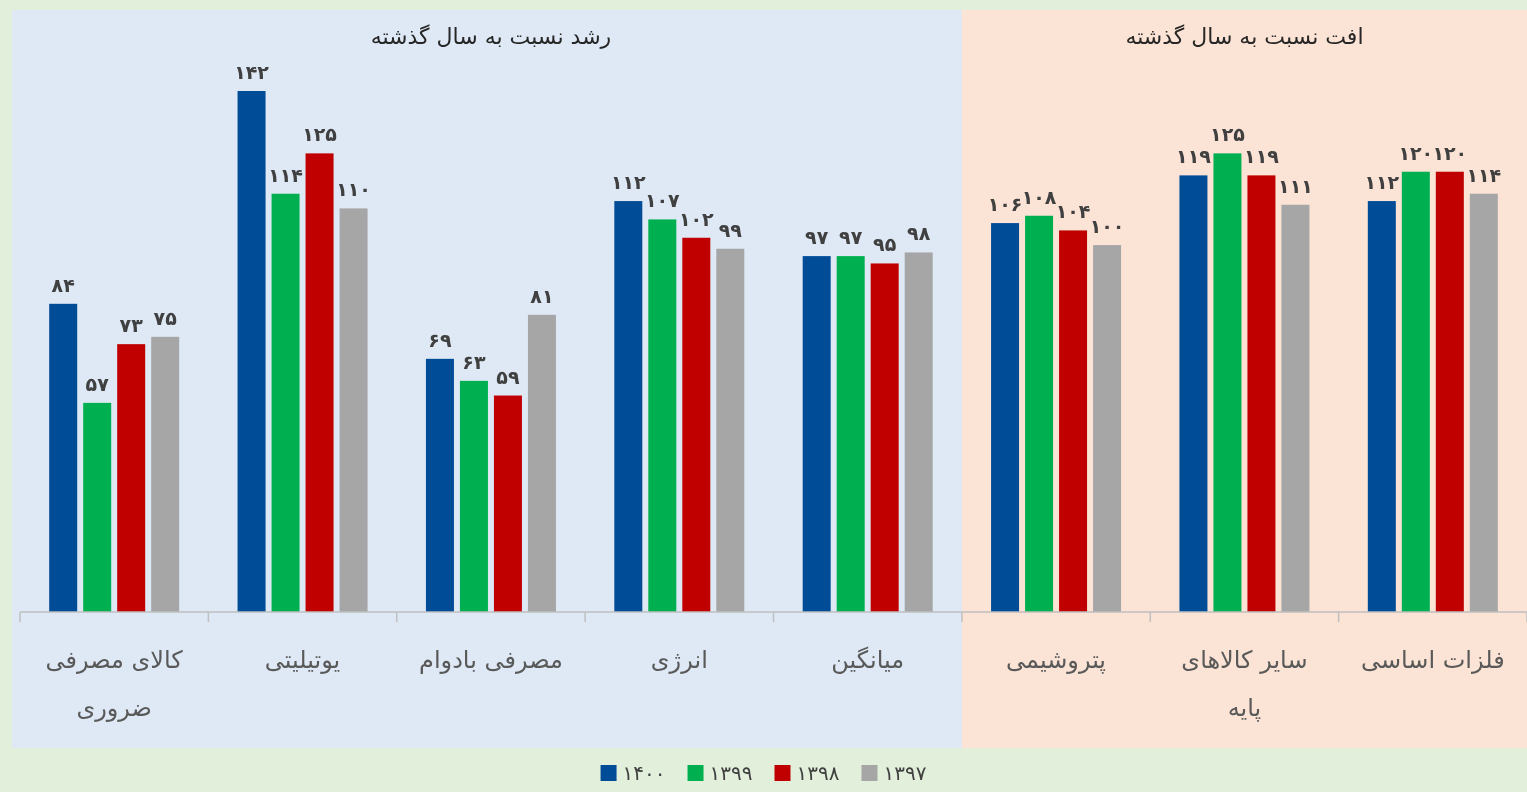  What do you see at coordinates (919, 233) in the screenshot?
I see `data-label: ۹۸` at bounding box center [919, 233].